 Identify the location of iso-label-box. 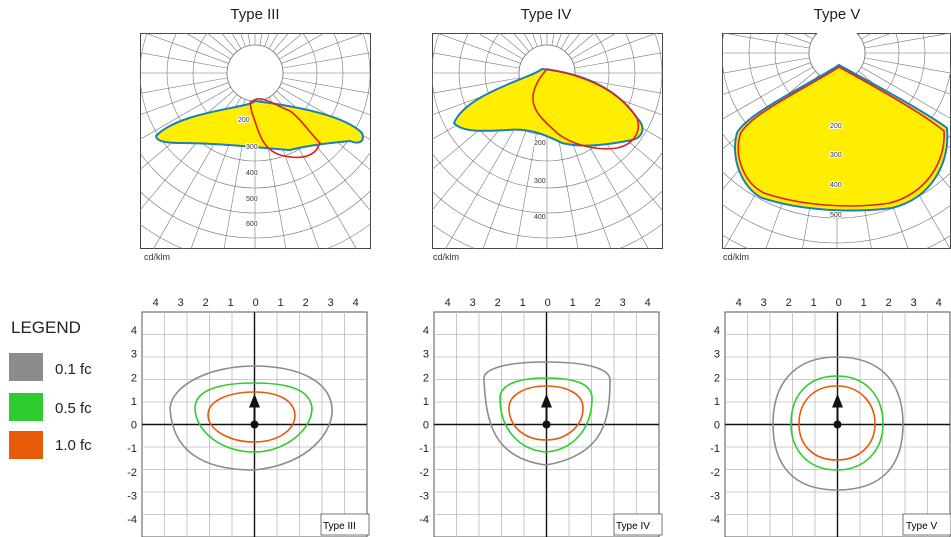
(345, 524).